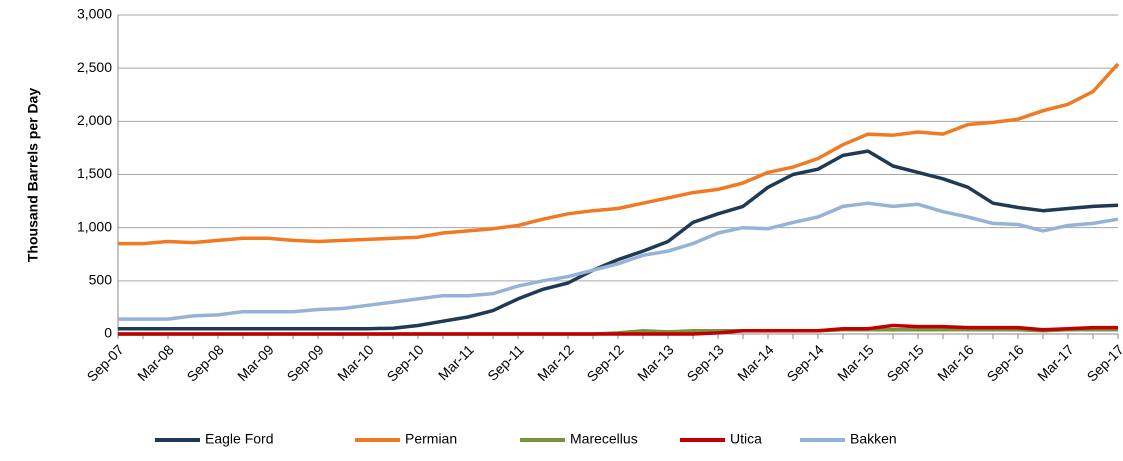 This screenshot has width=1123, height=461. Describe the element at coordinates (505, 362) in the screenshot. I see `x-tick-label: Sep-11` at that location.